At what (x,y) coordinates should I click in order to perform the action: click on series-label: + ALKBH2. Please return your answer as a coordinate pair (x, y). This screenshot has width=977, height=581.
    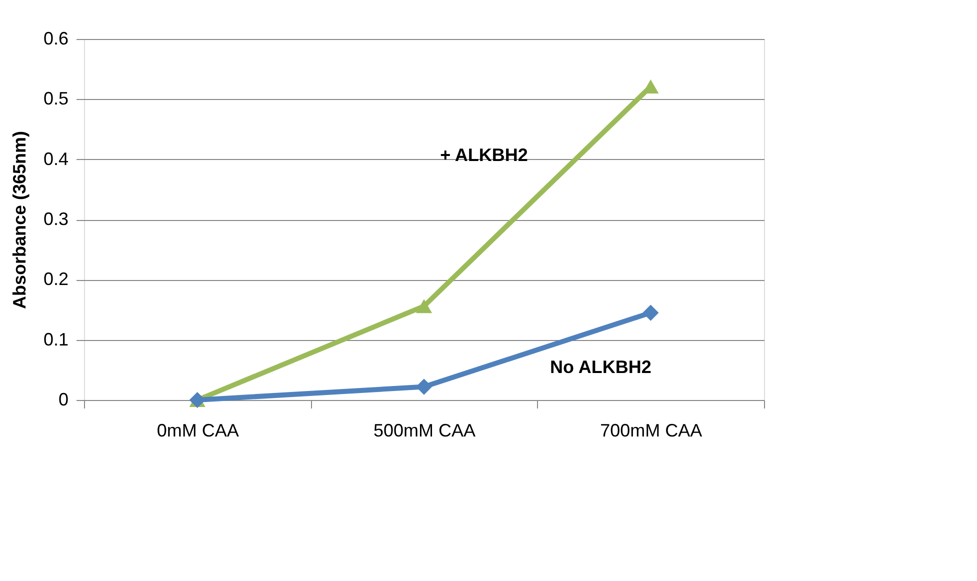
    Looking at the image, I should click on (484, 155).